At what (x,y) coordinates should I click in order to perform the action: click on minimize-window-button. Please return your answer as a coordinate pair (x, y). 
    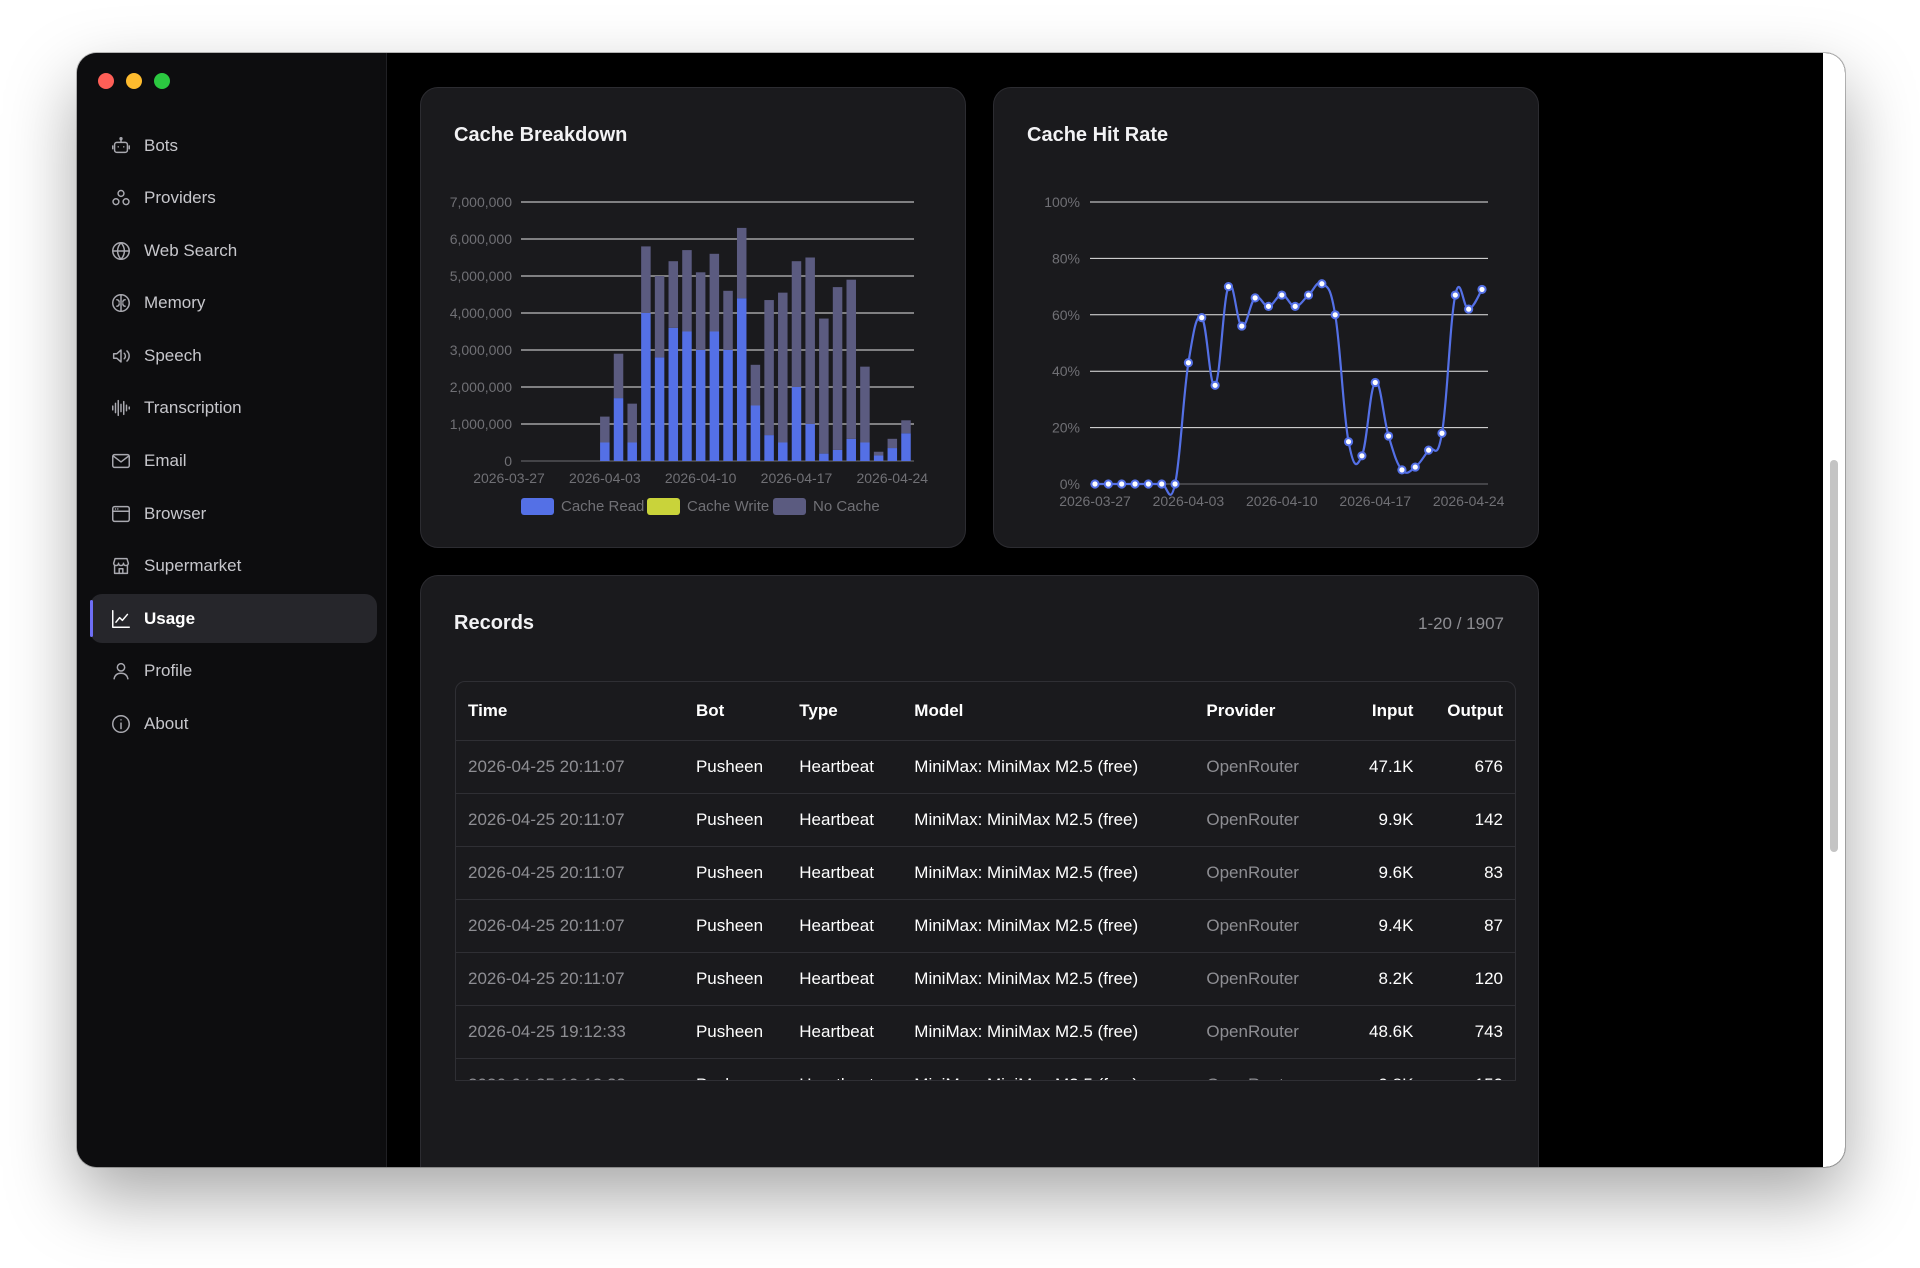
    Looking at the image, I should click on (134, 81).